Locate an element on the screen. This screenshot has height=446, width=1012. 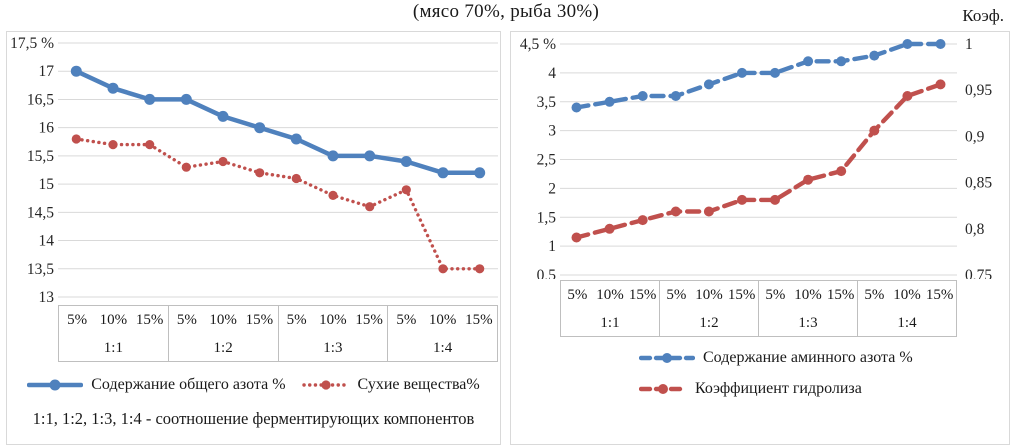
secondary-y-axis-tick-label: 0,9 is located at coordinates (975, 136).